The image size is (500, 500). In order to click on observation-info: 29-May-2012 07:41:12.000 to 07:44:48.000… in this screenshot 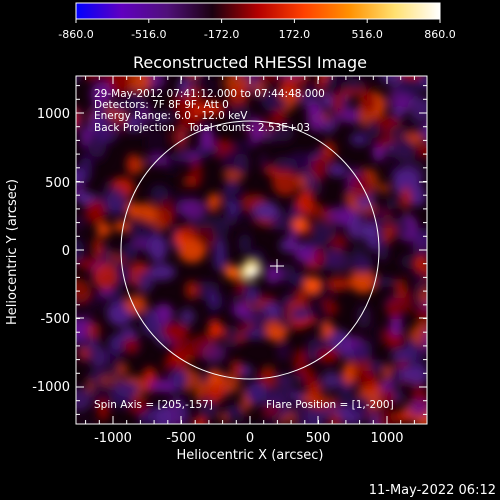, I will do `click(209, 111)`.